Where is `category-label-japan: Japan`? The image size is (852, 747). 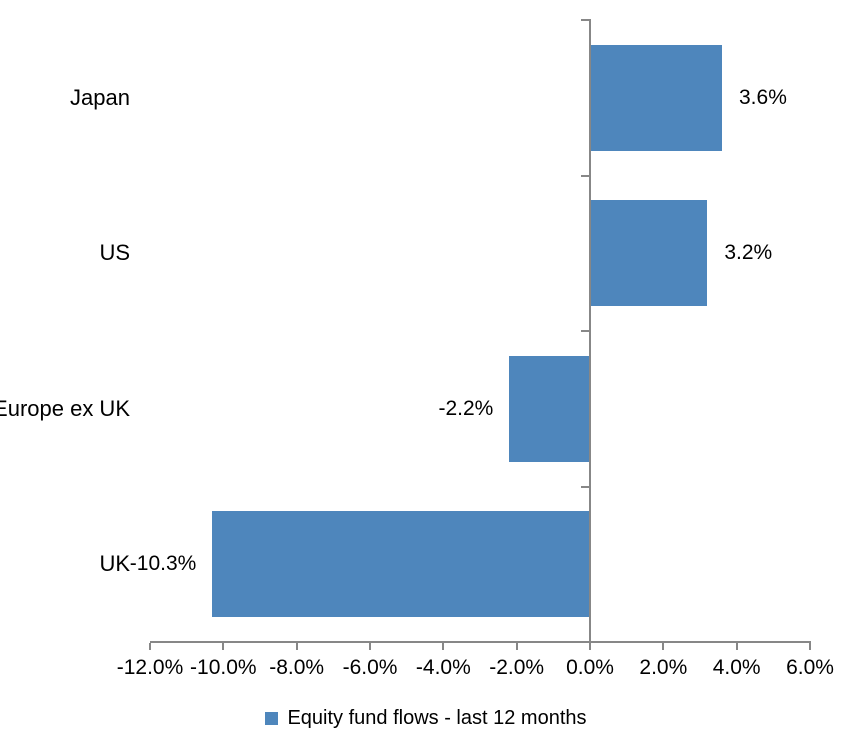
category-label-japan: Japan is located at coordinates (100, 97).